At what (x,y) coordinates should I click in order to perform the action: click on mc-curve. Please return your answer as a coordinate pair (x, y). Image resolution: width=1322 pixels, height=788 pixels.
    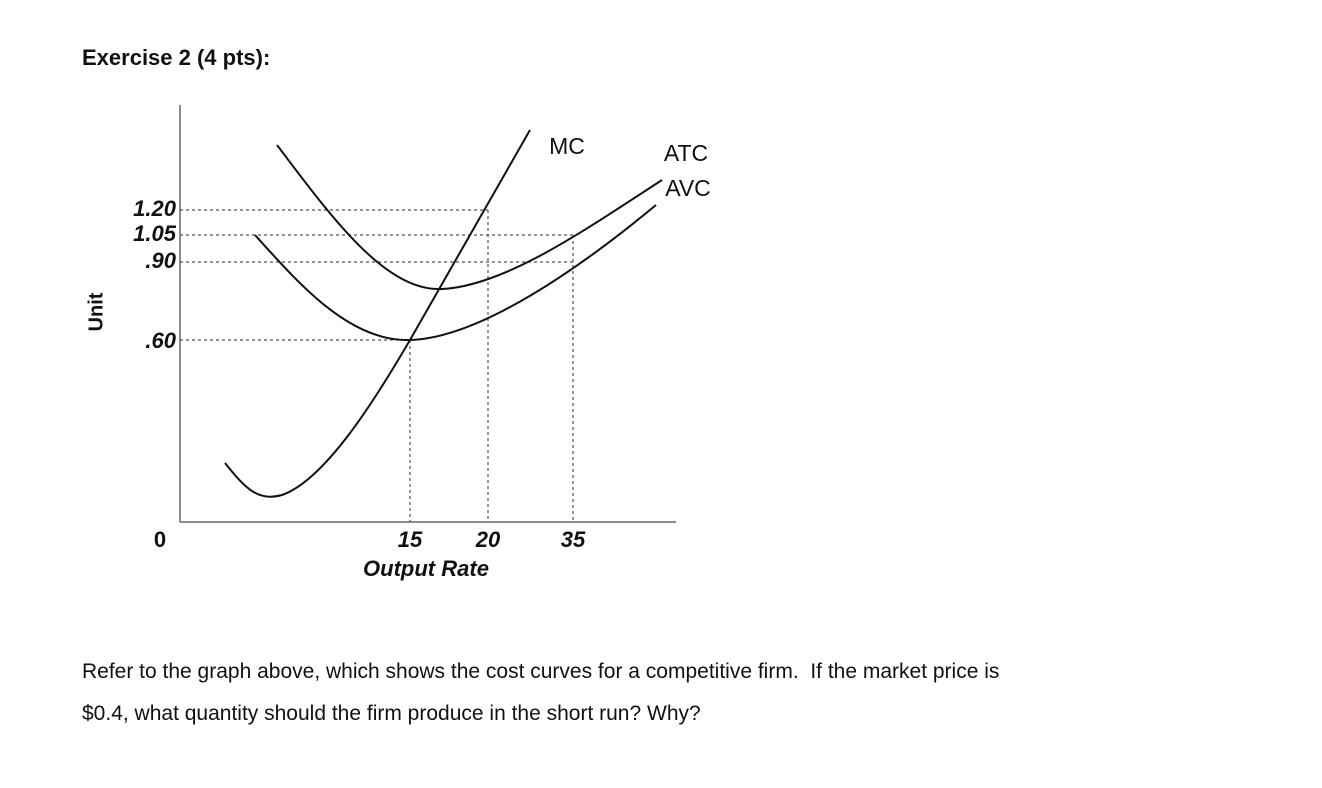
    Looking at the image, I should click on (377, 313).